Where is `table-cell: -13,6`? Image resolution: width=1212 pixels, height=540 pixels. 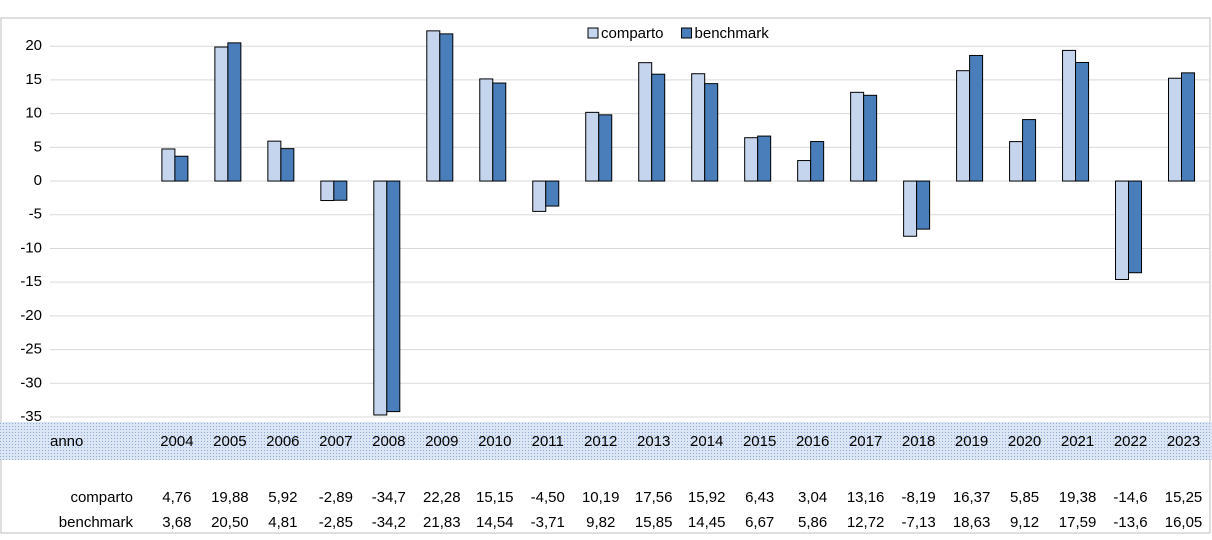
table-cell: -13,6 is located at coordinates (1130, 522).